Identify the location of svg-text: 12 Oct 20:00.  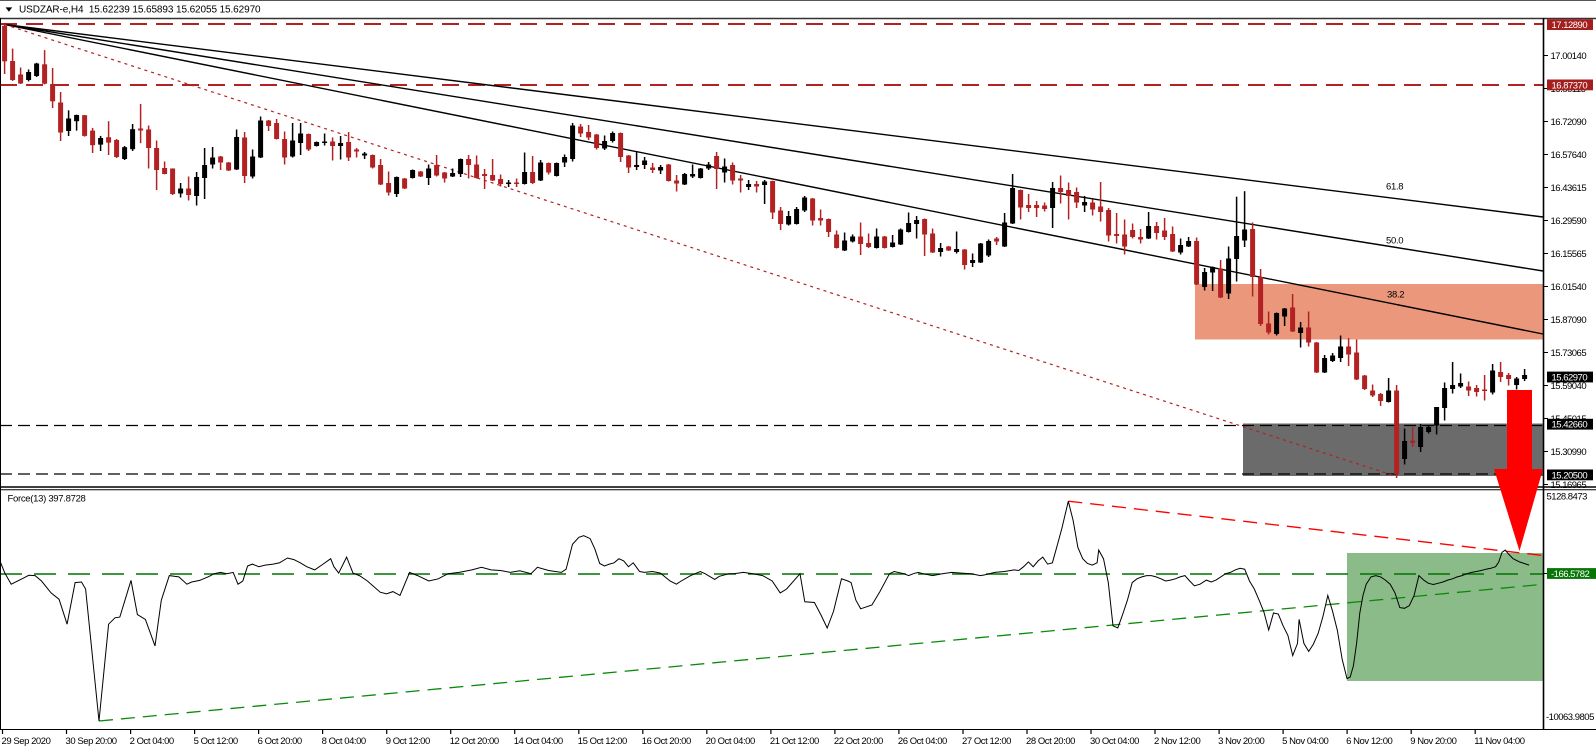
(474, 741).